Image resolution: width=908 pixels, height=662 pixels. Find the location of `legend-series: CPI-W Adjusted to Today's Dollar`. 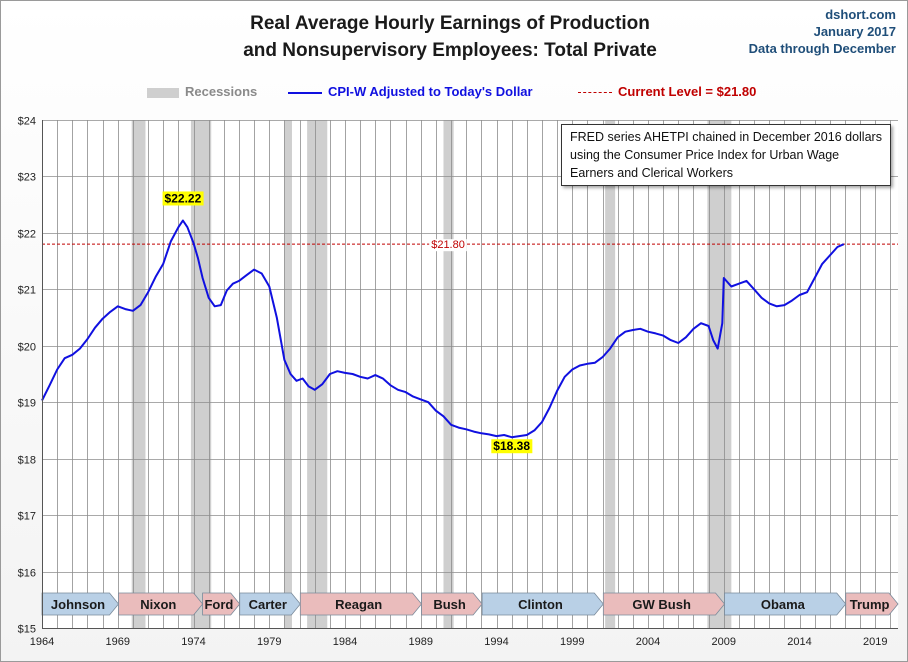

legend-series: CPI-W Adjusted to Today's Dollar is located at coordinates (410, 92).